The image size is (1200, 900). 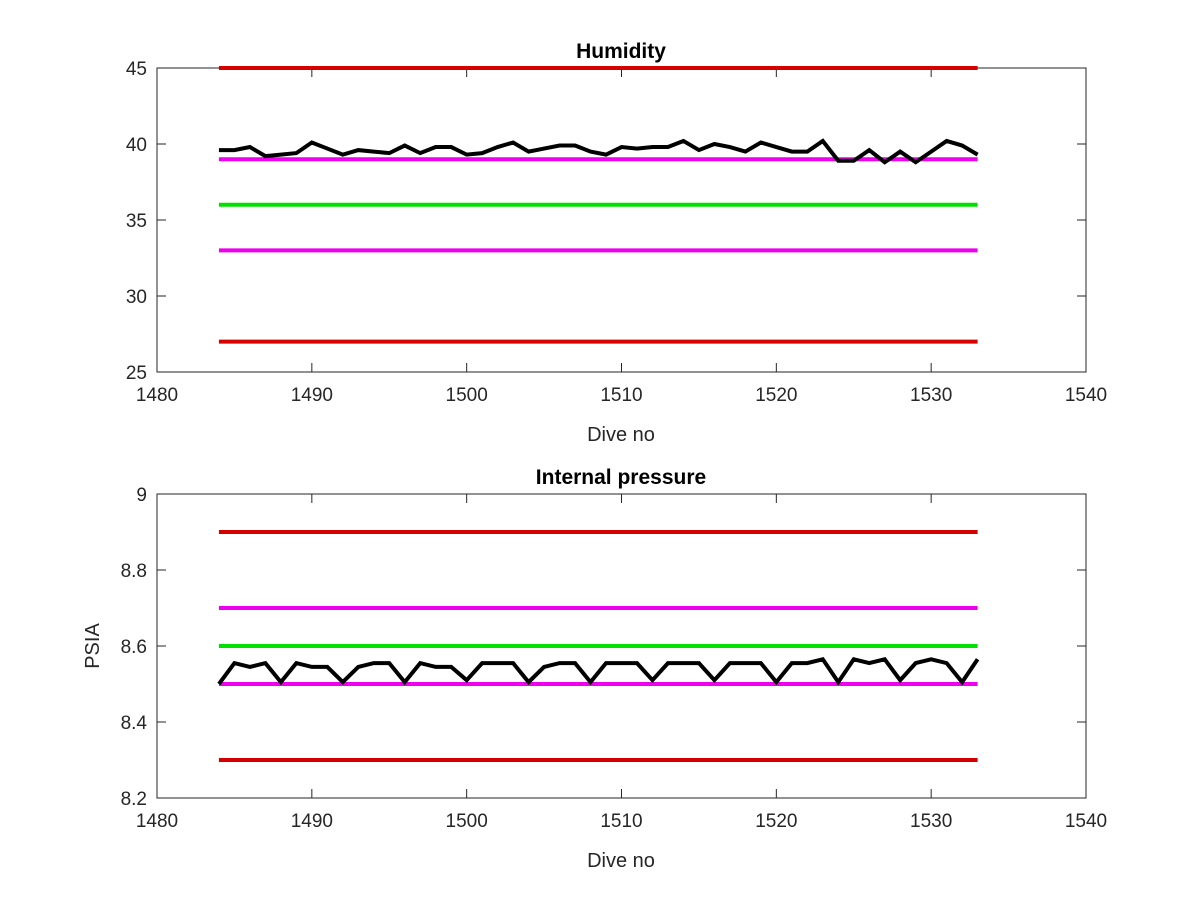 I want to click on humidity-x-axis-label: Dive no, so click(x=621, y=435).